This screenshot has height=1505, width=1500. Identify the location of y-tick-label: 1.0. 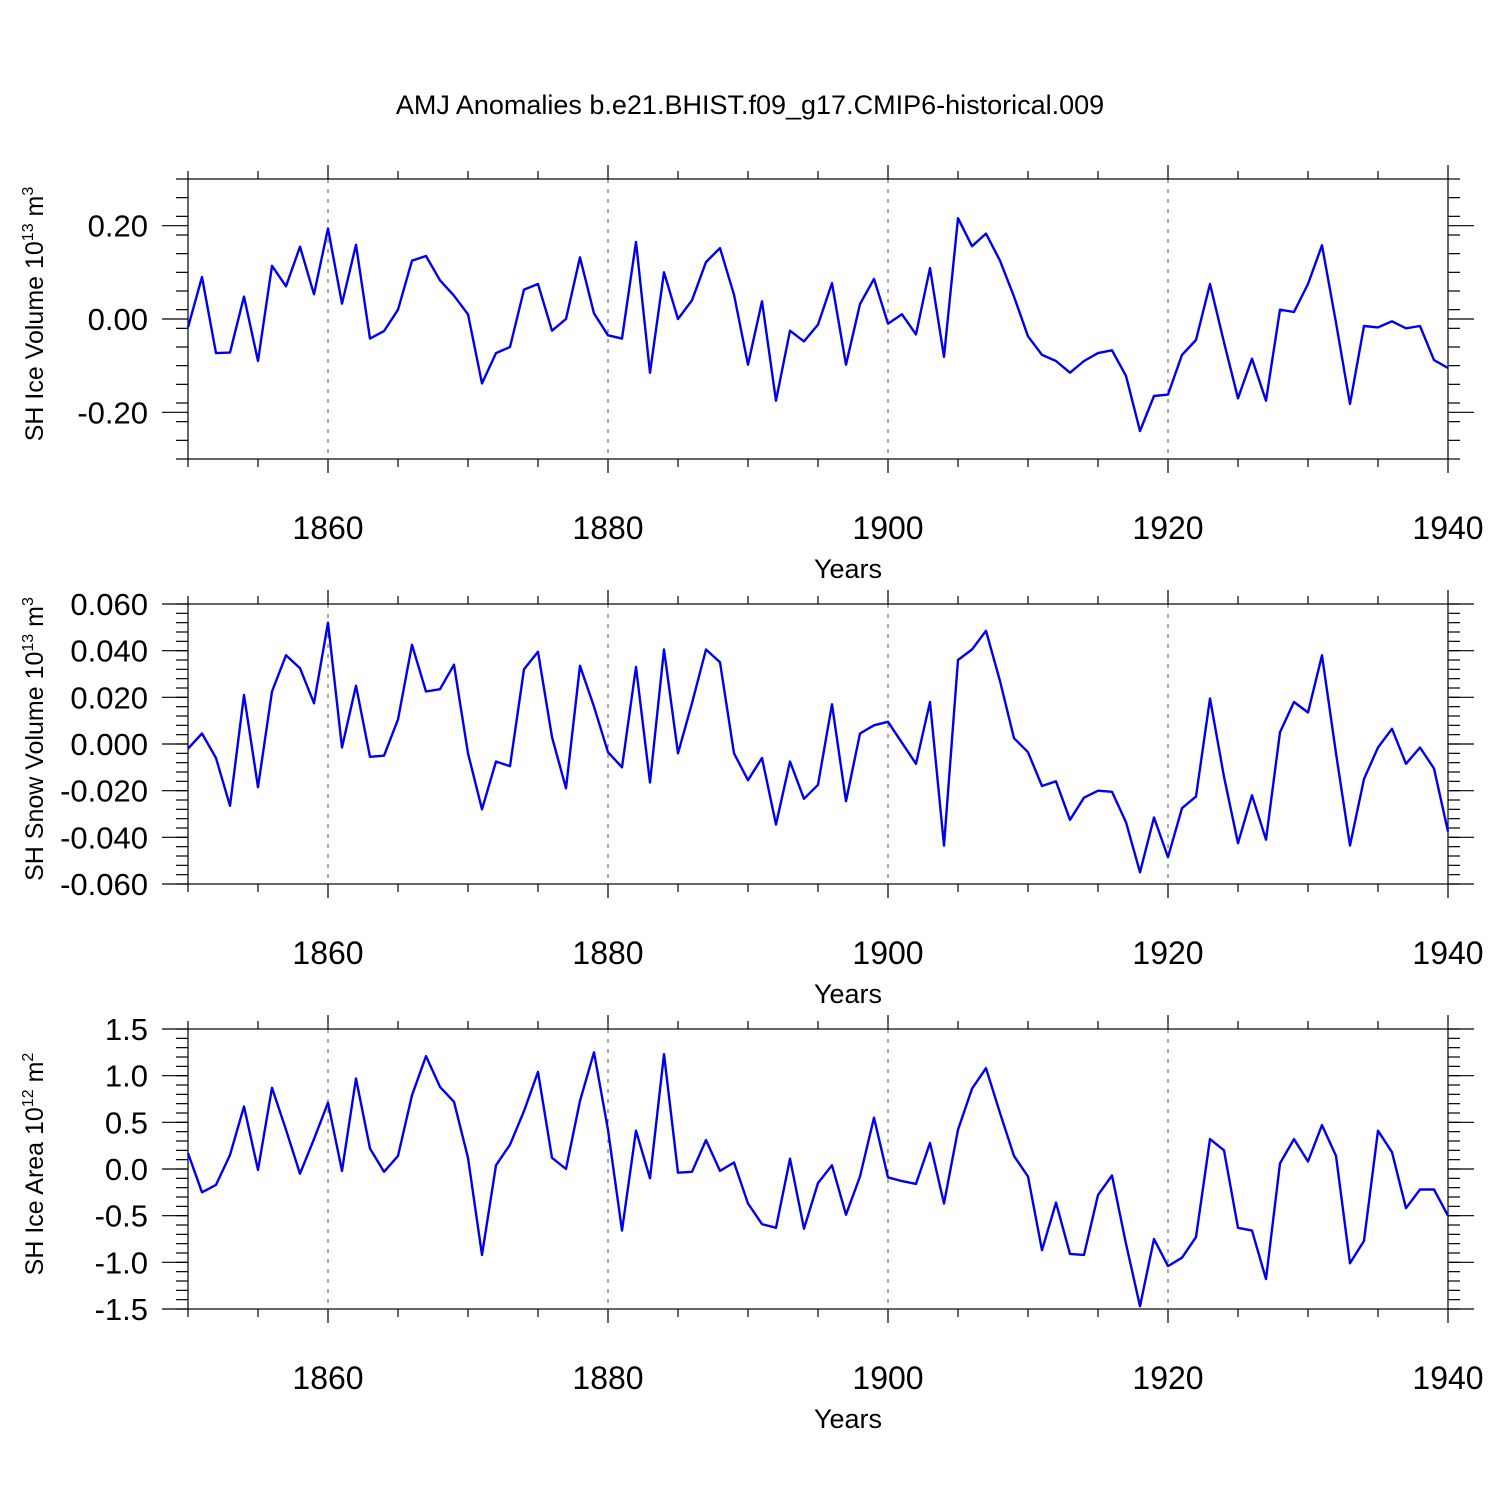
(126, 1076).